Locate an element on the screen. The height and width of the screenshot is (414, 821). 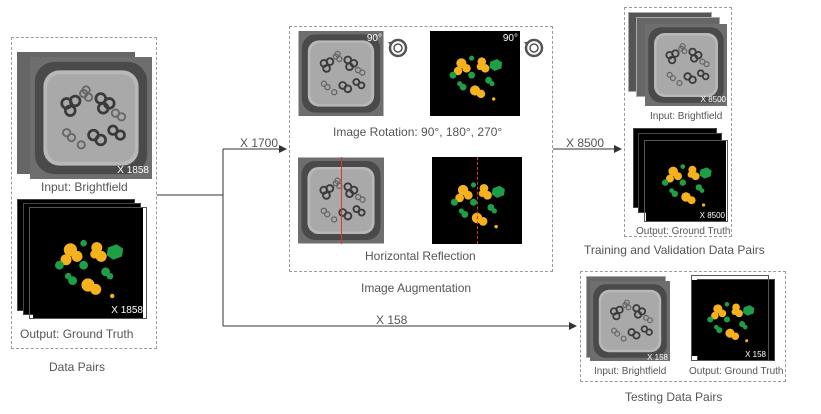
training-input-count: X 8500 is located at coordinates (713, 99).